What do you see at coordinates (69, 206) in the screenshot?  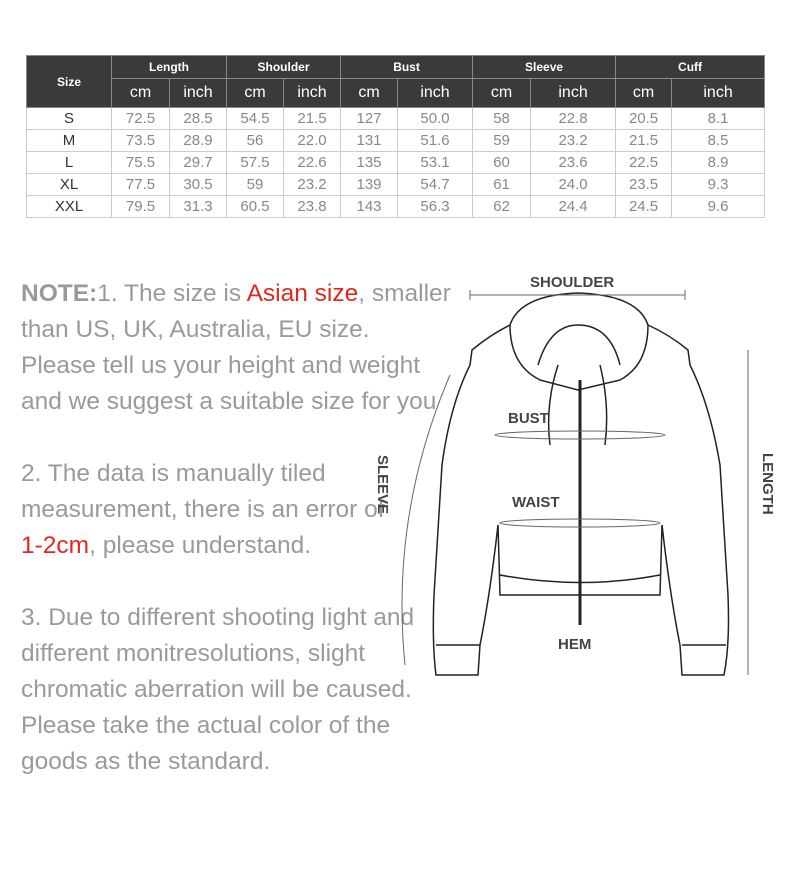 I see `size-cell: XXL` at bounding box center [69, 206].